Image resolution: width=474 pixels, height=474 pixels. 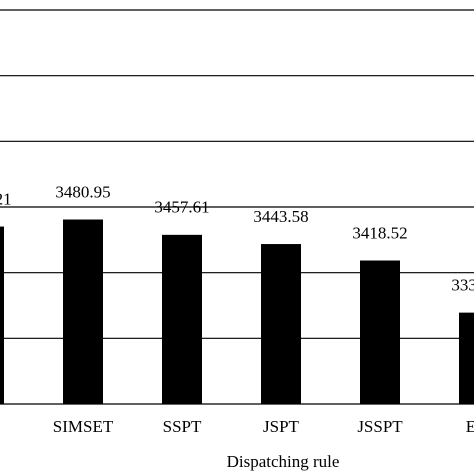 What do you see at coordinates (82, 191) in the screenshot?
I see `value-label: 3480.95` at bounding box center [82, 191].